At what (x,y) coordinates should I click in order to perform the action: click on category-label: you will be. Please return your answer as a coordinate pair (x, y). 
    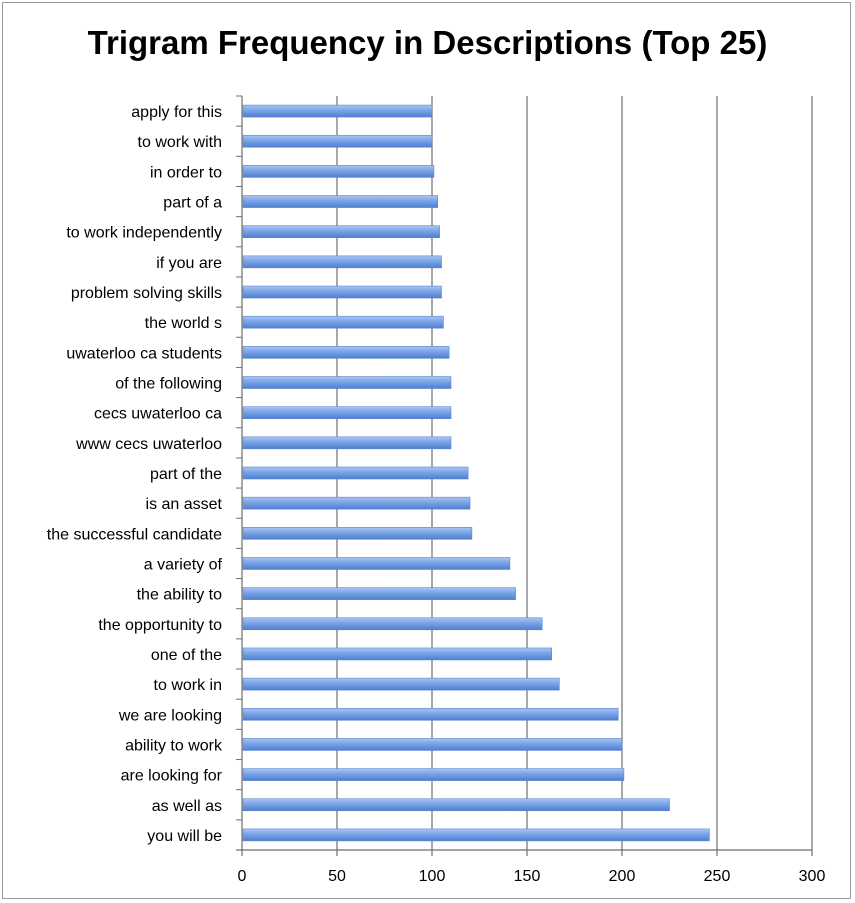
    Looking at the image, I should click on (184, 836).